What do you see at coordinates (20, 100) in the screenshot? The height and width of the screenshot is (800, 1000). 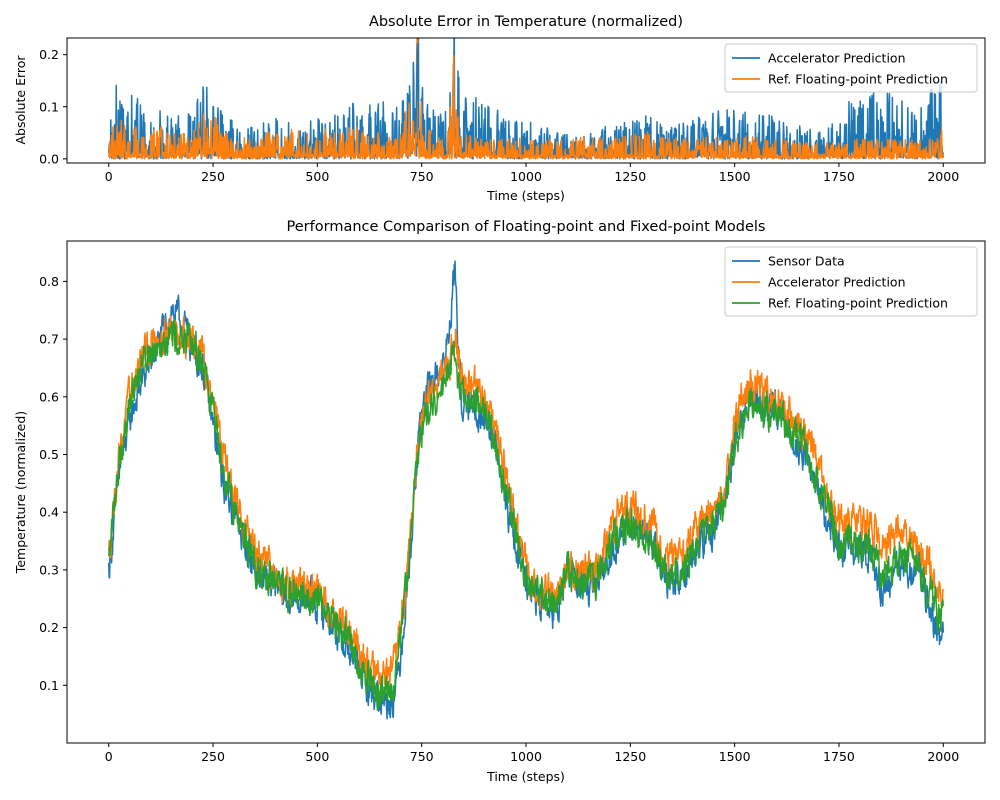 I see `error-chart-y-label: Absolute Error` at bounding box center [20, 100].